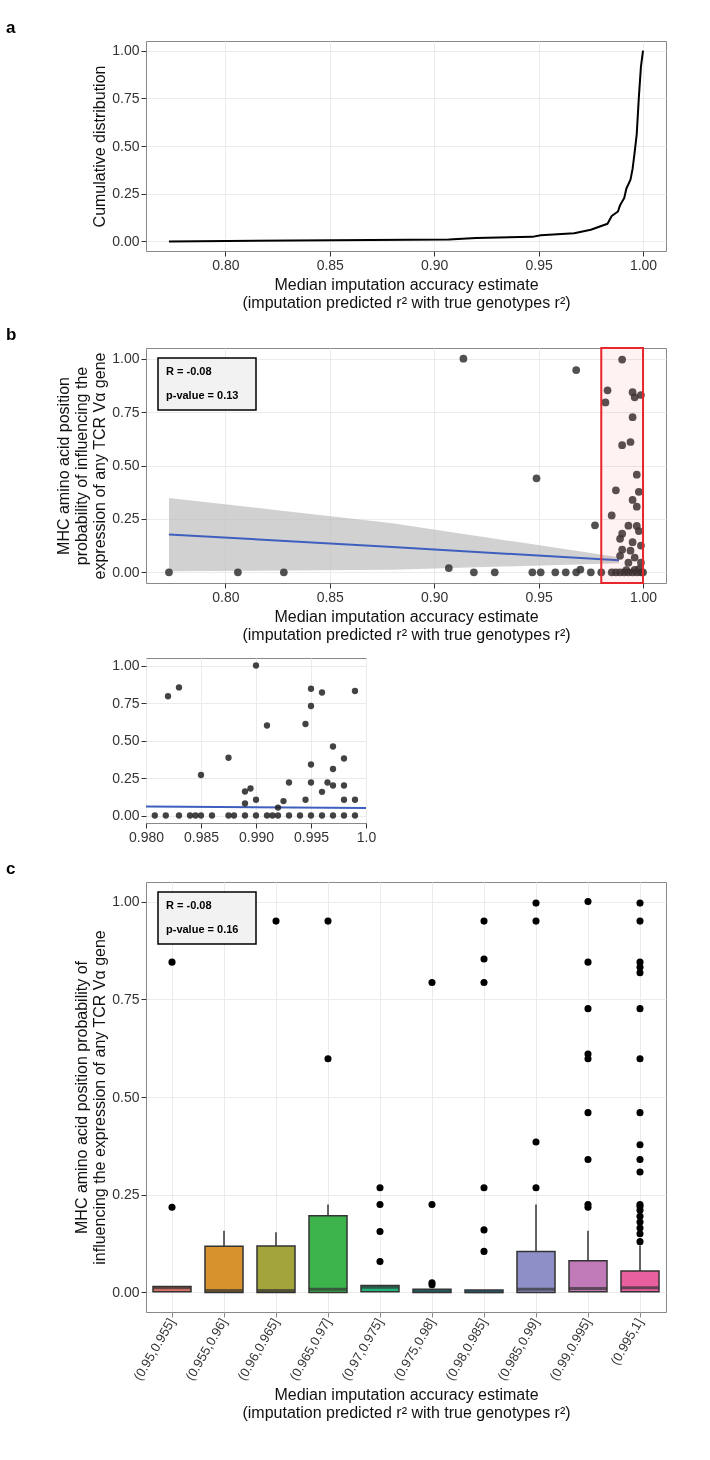  Describe the element at coordinates (11, 334) in the screenshot. I see `text: b` at that location.